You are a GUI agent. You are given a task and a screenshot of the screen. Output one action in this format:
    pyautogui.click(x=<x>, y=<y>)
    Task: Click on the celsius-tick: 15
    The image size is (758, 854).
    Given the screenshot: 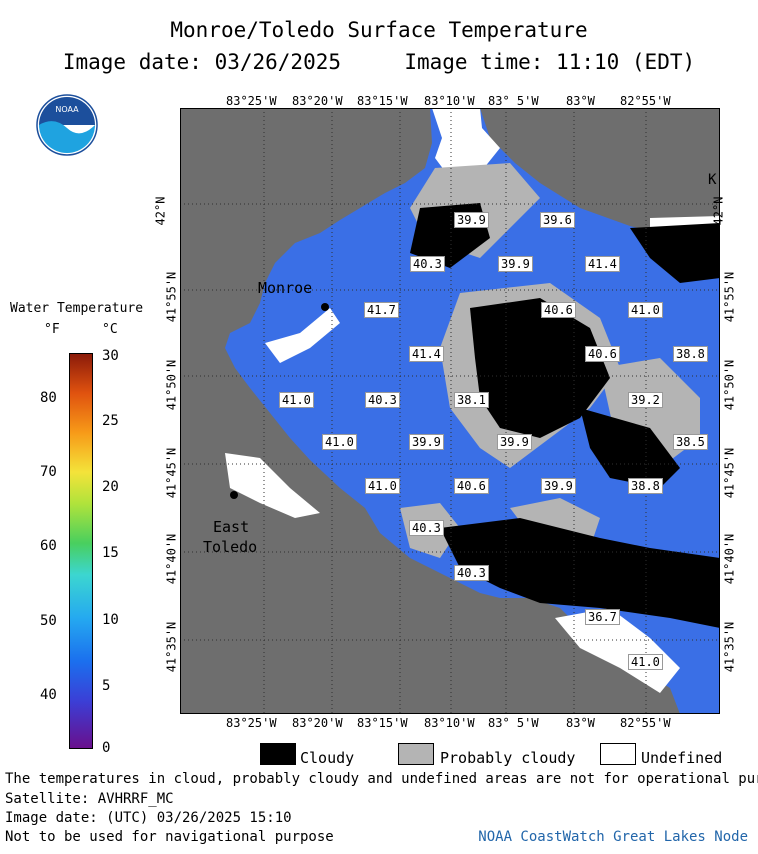 What is the action you would take?
    pyautogui.click(x=110, y=553)
    